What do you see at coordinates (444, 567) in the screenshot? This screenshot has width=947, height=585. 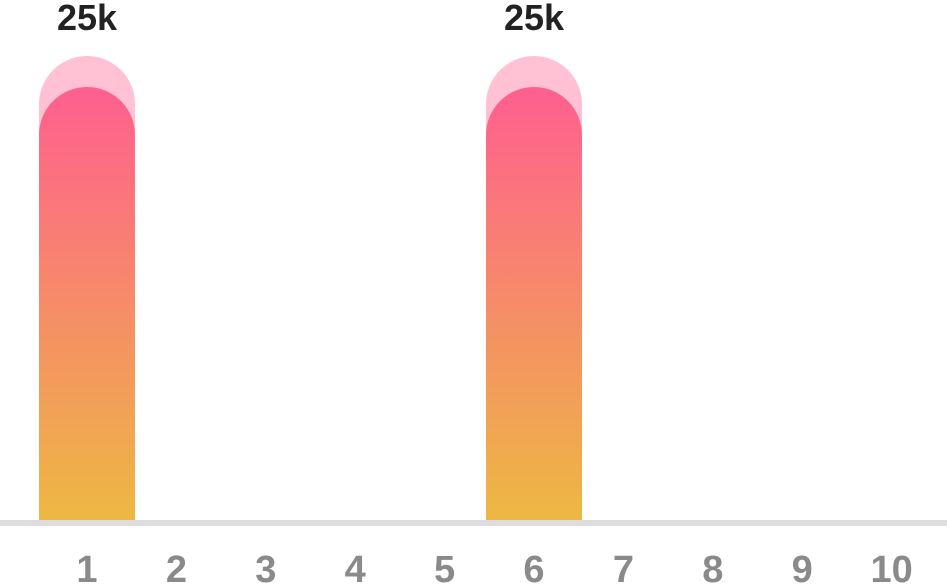 I see `x-tick-label: 5` at bounding box center [444, 567].